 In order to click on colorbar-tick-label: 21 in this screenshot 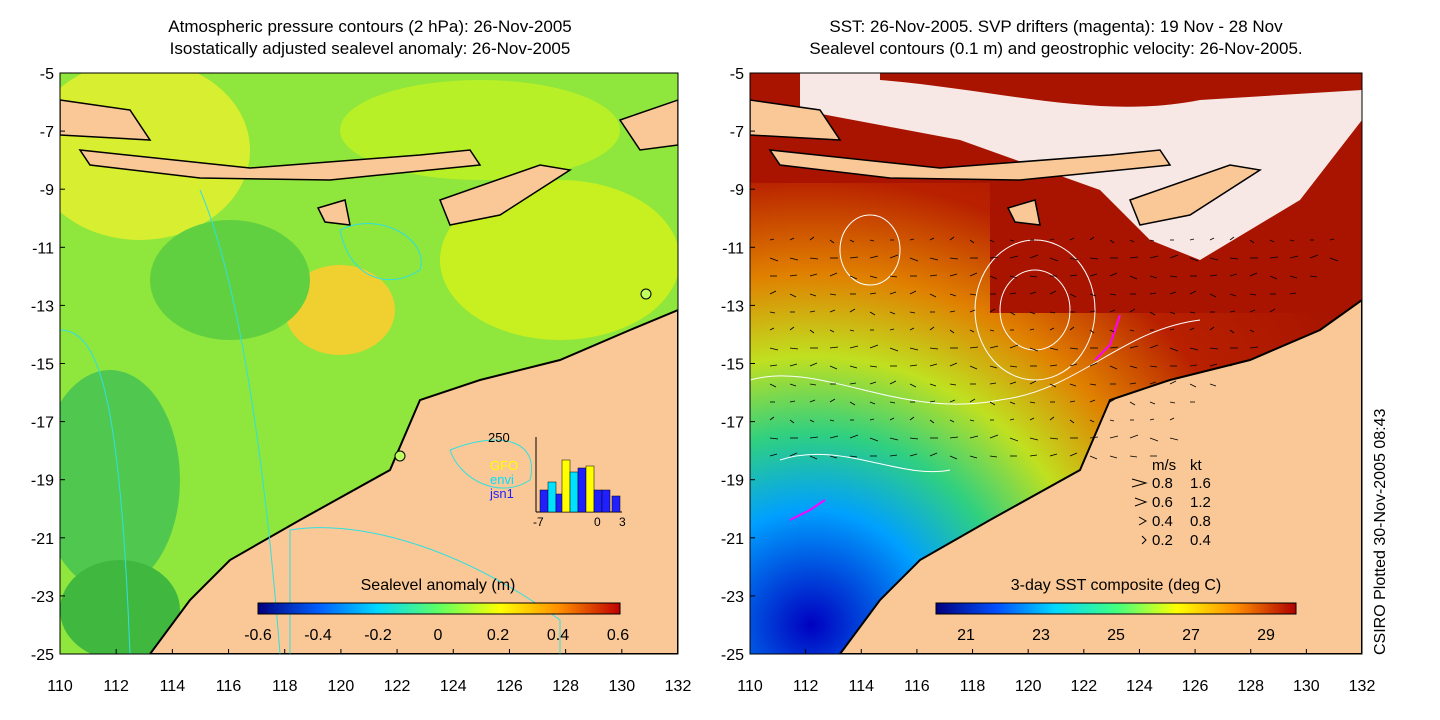, I will do `click(966, 635)`.